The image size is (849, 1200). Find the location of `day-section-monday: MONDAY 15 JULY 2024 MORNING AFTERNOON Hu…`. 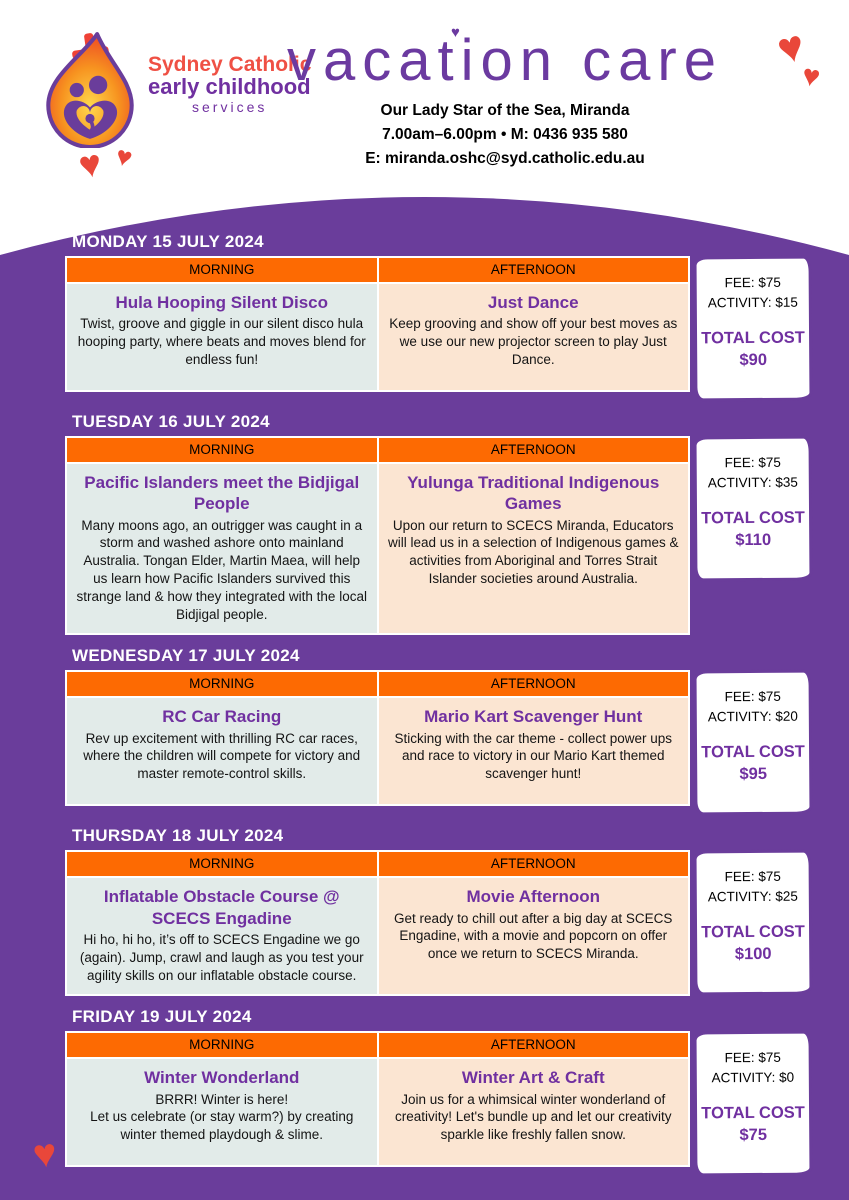

day-section-monday: MONDAY 15 JULY 2024 MORNING AFTERNOON Hu… is located at coordinates (439, 317).